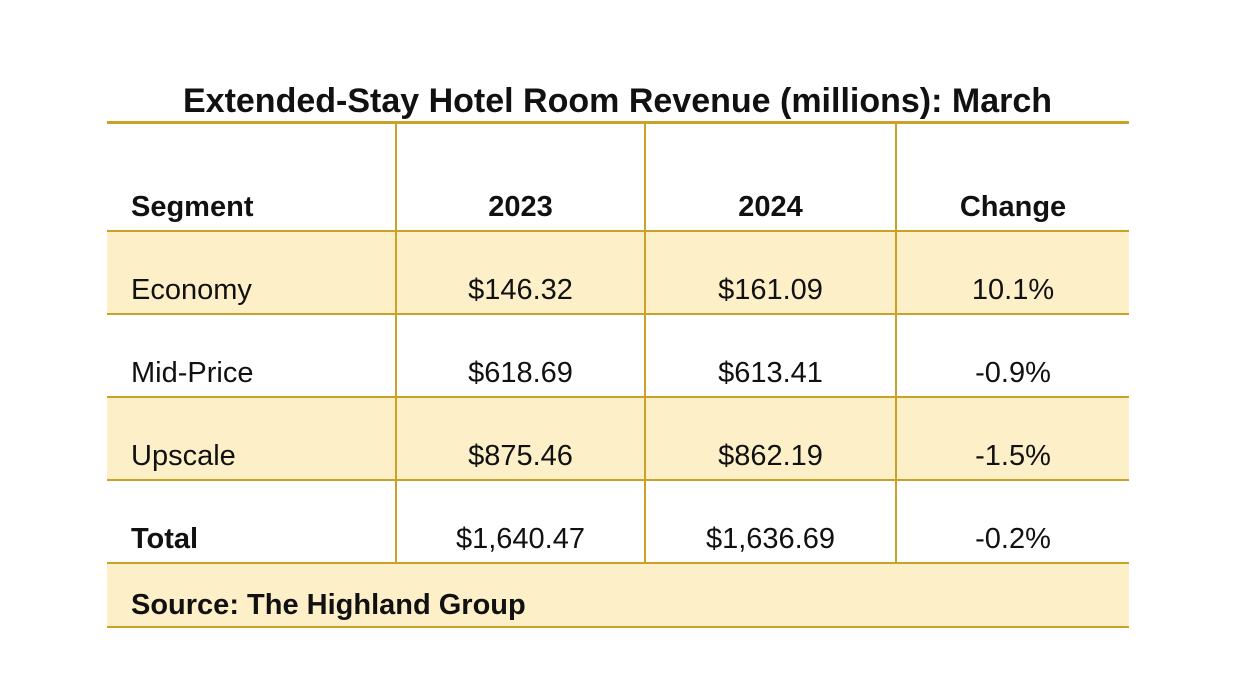 Image resolution: width=1245 pixels, height=700 pixels. Describe the element at coordinates (770, 522) in the screenshot. I see `value-2024-cell: $1,636.69` at that location.